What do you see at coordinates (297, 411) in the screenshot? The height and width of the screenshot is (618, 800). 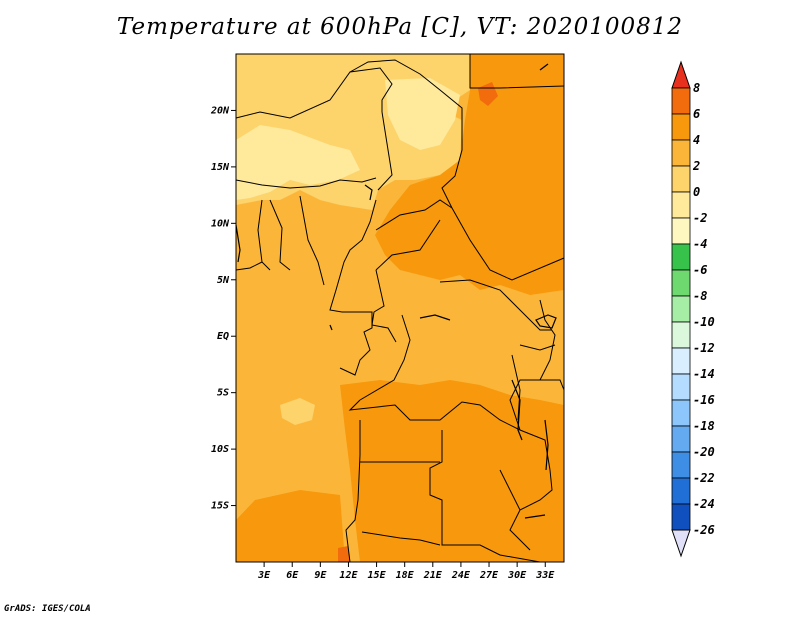 I see `cool-patch-angola` at bounding box center [297, 411].